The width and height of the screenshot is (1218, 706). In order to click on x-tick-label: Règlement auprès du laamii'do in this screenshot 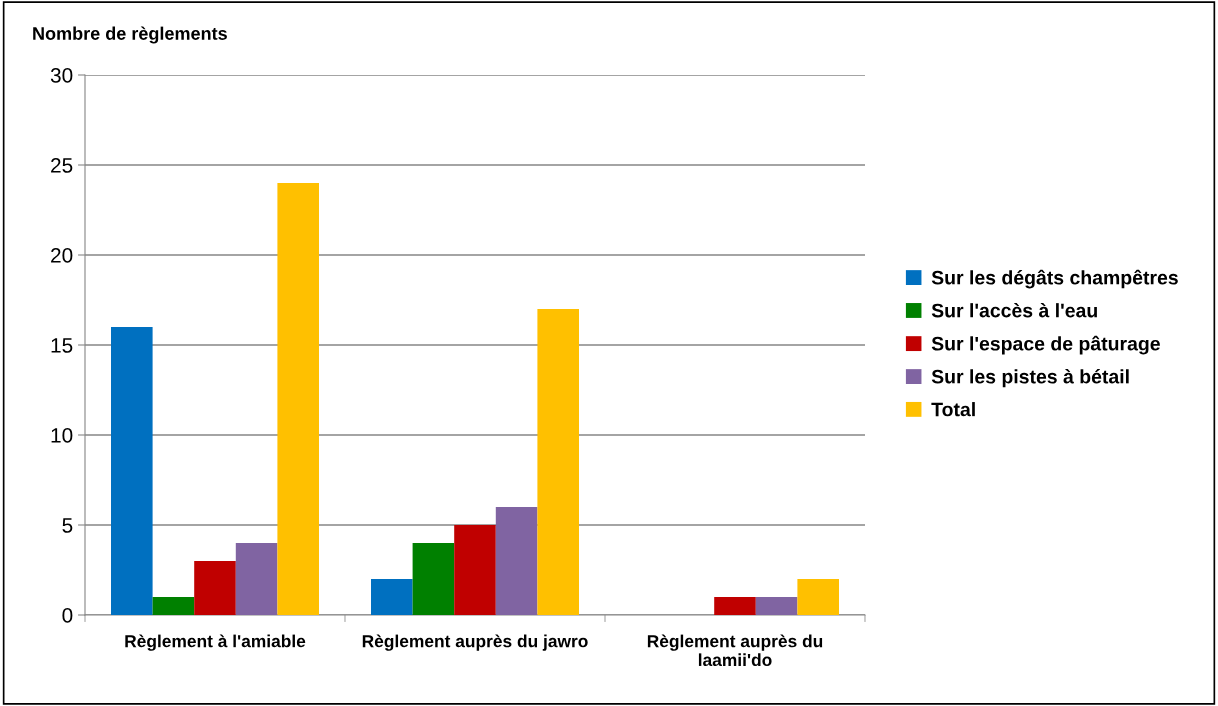, I will do `click(735, 650)`.